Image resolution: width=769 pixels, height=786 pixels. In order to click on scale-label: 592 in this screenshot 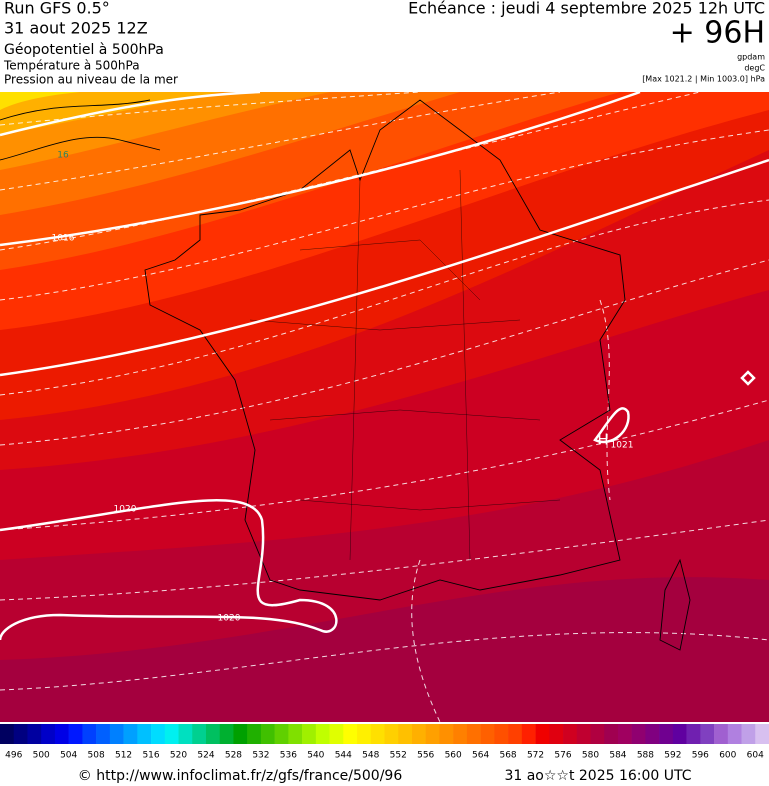, I will do `click(672, 756)`.